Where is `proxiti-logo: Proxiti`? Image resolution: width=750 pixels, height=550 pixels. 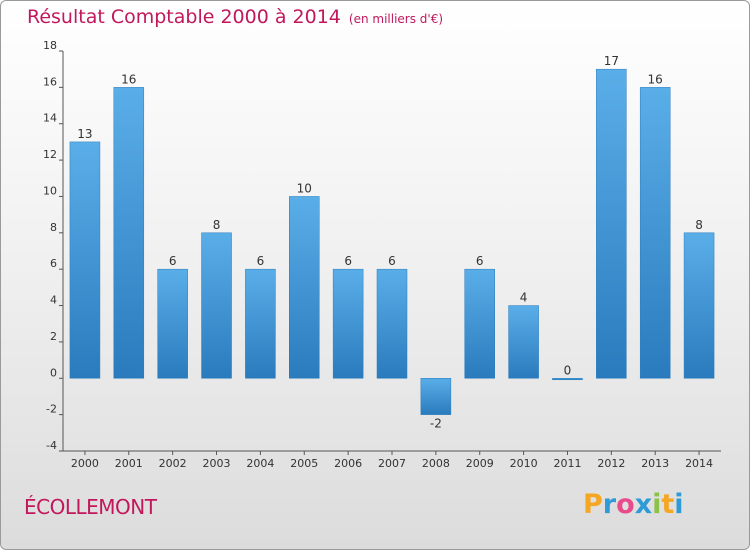 proxiti-logo: Proxiti is located at coordinates (633, 504).